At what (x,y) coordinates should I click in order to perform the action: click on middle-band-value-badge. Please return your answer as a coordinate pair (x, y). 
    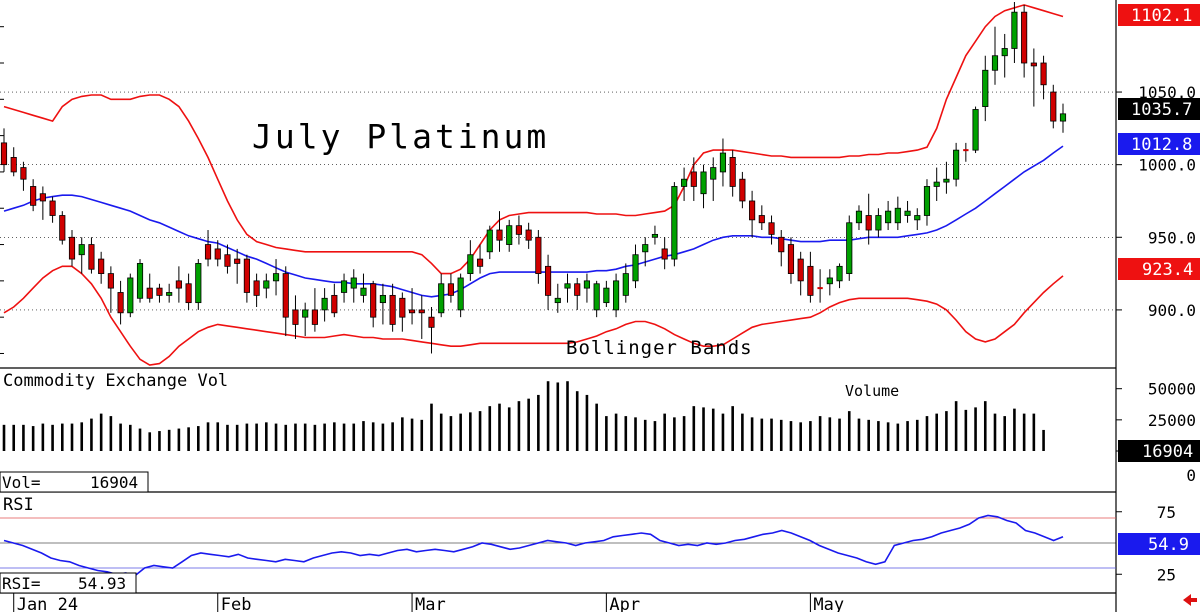
    Looking at the image, I should click on (1159, 144).